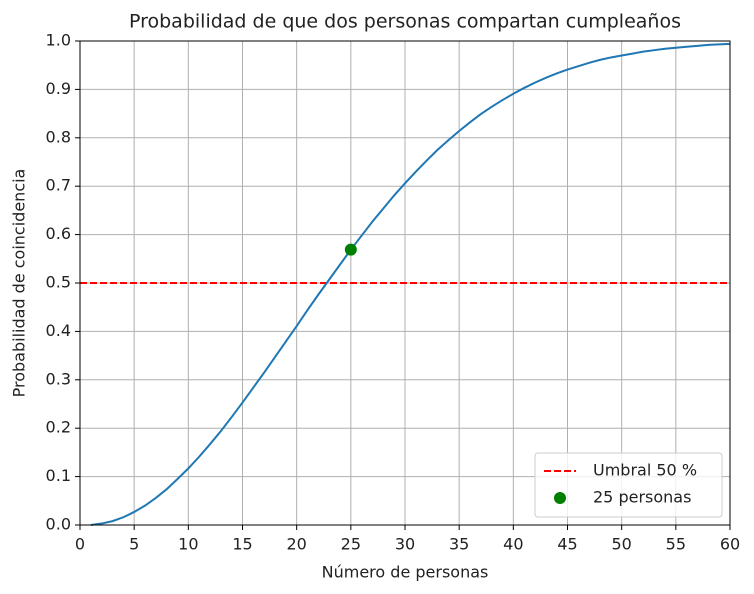 This screenshot has width=754, height=594. Describe the element at coordinates (58, 185) in the screenshot. I see `y-tick-label: 0.7` at that location.